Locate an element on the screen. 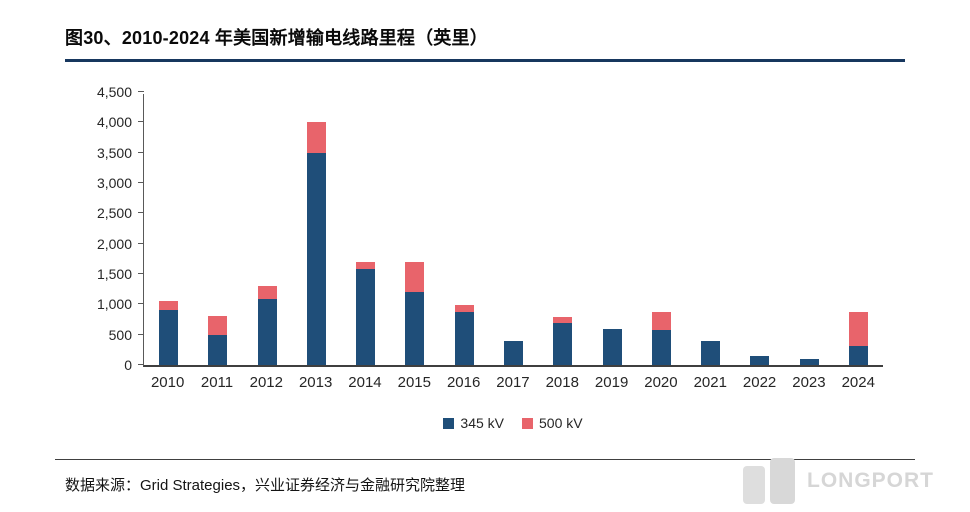 The image size is (970, 512). stacked-bar-2013 is located at coordinates (316, 243).